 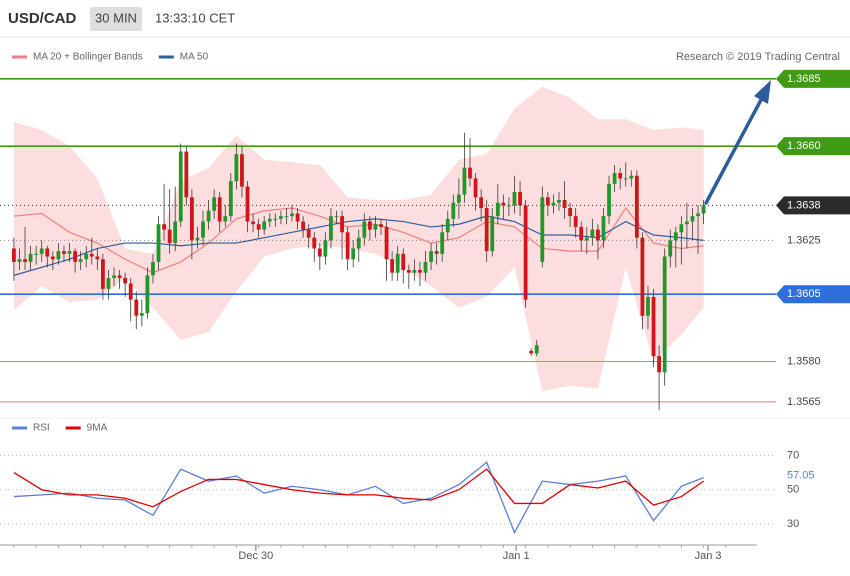 I want to click on y-tick-label: 70, so click(x=793, y=455).